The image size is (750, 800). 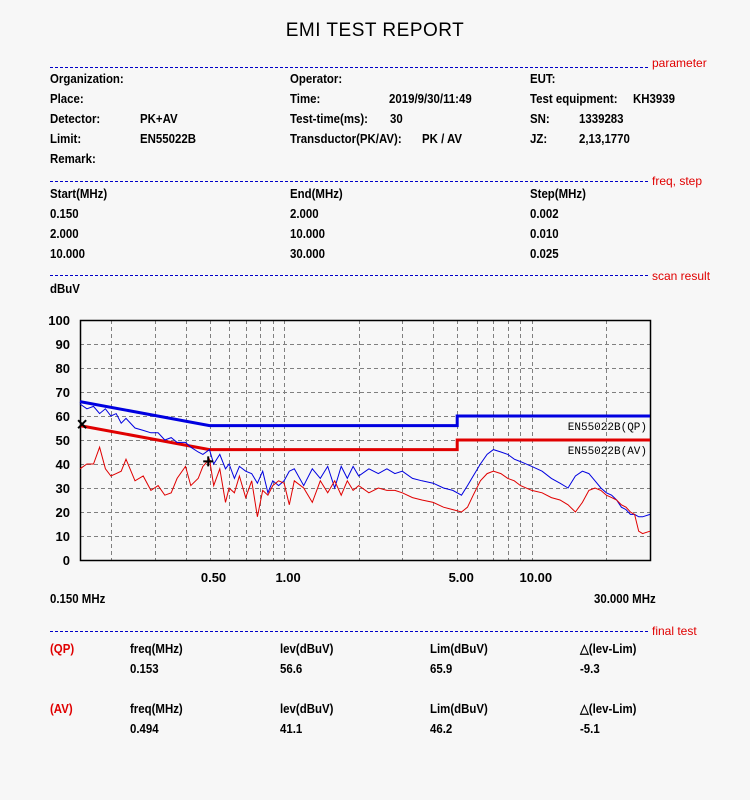 What do you see at coordinates (625, 598) in the screenshot?
I see `x-axis-end-label: 30.000 MHz` at bounding box center [625, 598].